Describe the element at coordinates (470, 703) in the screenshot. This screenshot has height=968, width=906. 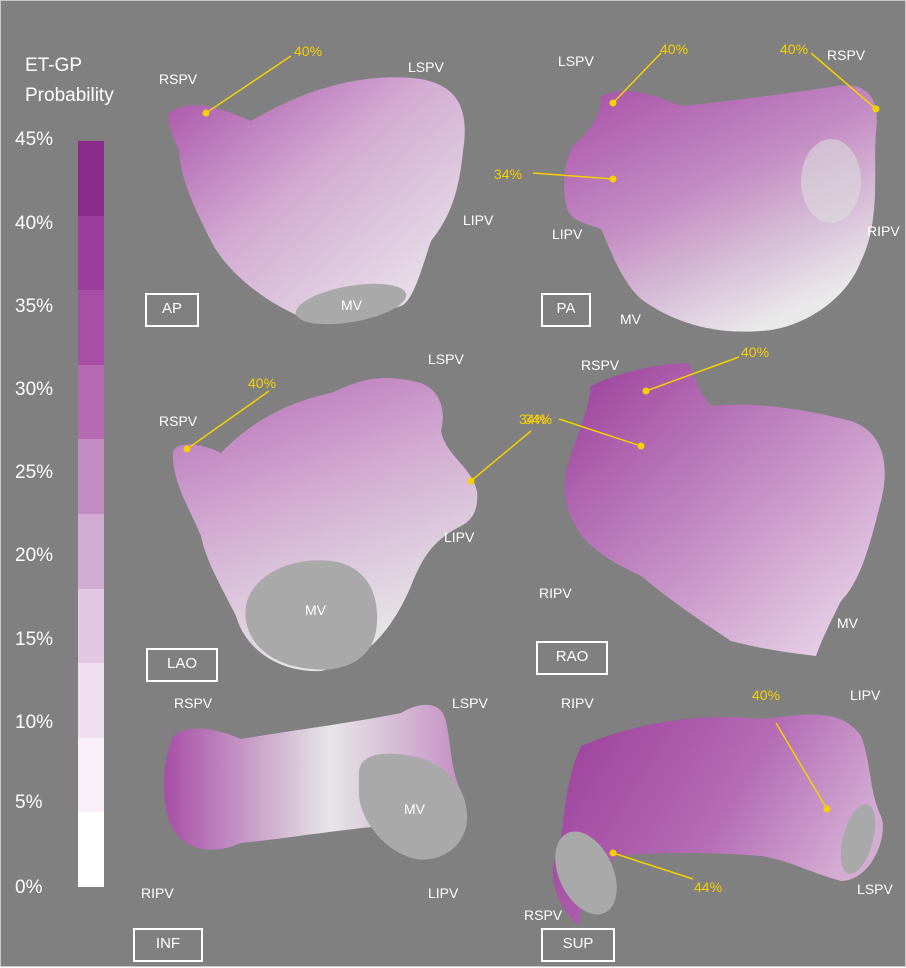
I see `inf-lspv-label: LSPV` at that location.